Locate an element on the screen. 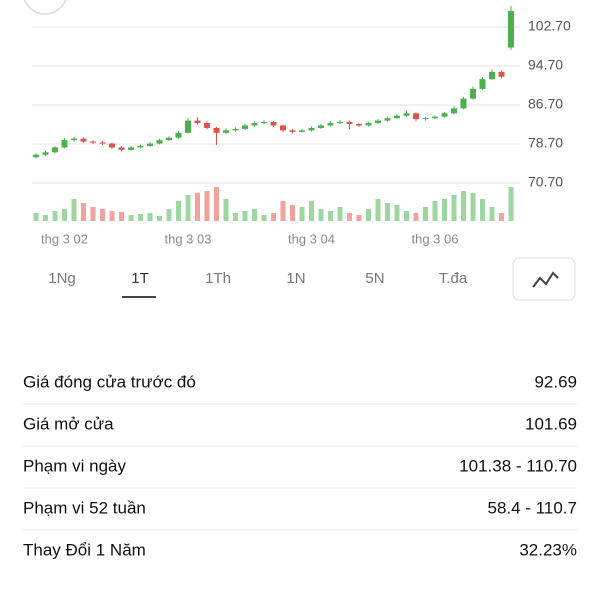 The height and width of the screenshot is (600, 600). y-tick-label: 102.70 is located at coordinates (549, 26).